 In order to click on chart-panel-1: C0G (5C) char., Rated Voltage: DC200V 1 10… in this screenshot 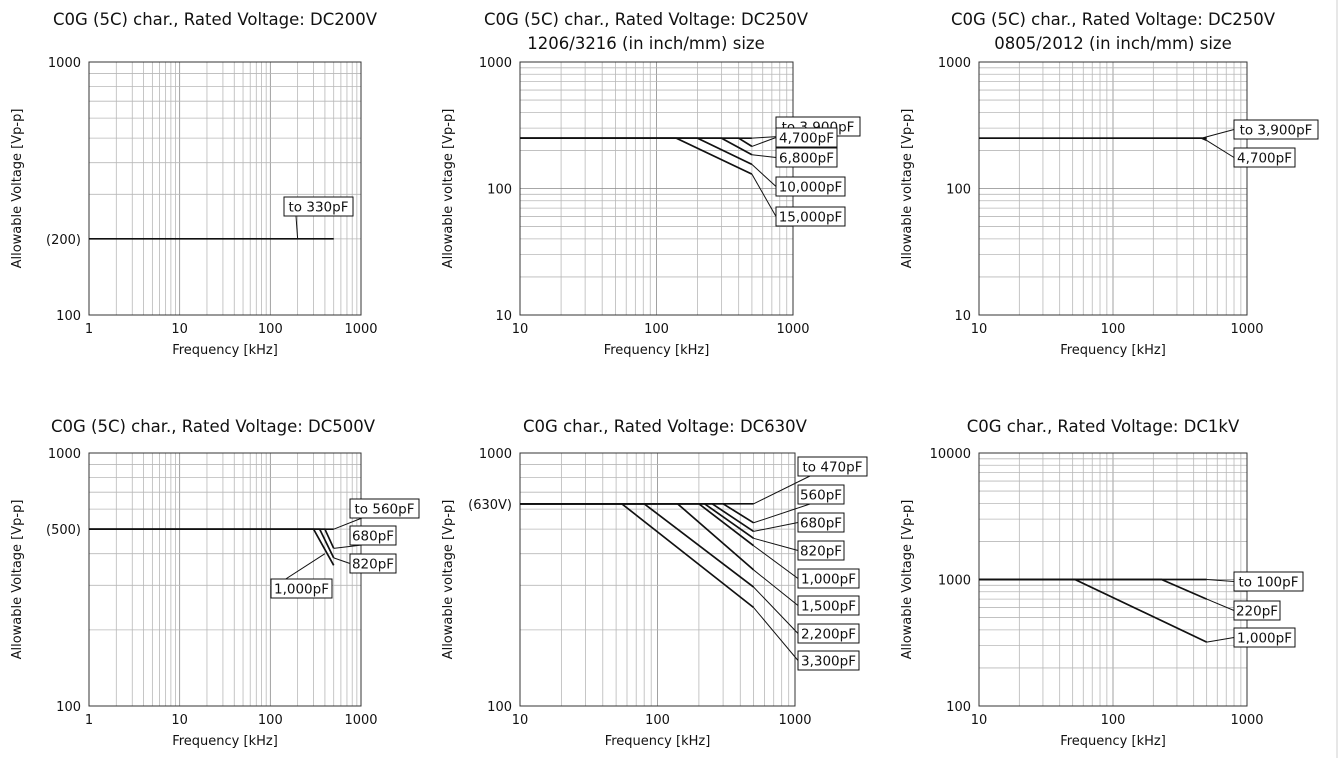, I will do `click(194, 184)`.